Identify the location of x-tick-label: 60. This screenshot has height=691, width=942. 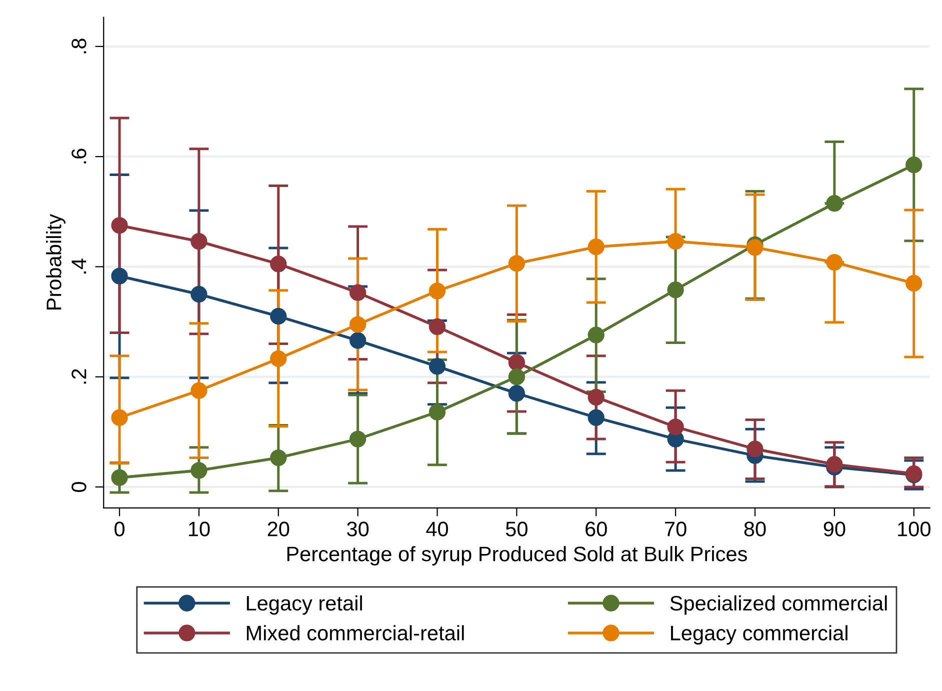
(596, 529).